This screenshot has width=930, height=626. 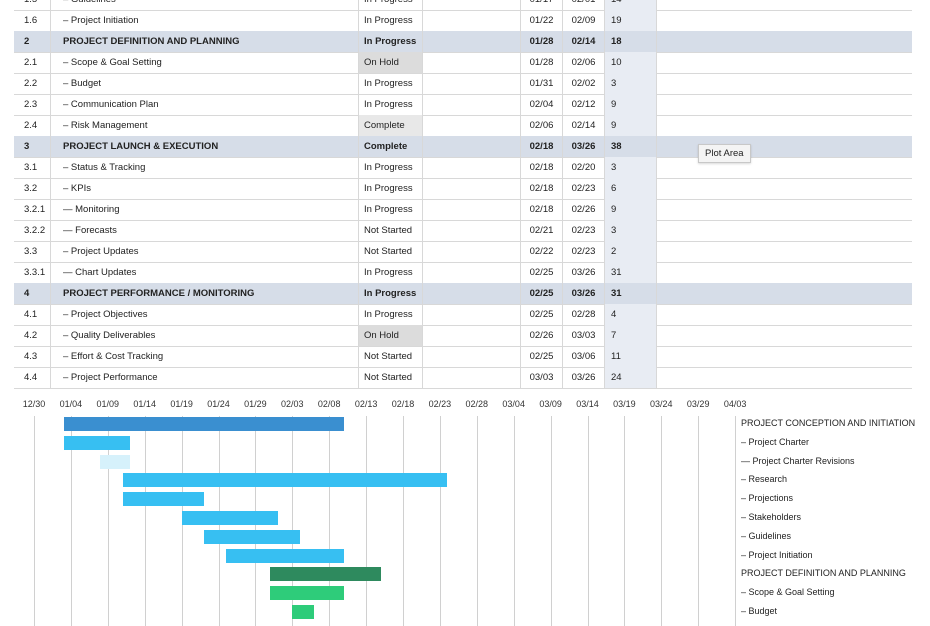 What do you see at coordinates (31, 188) in the screenshot?
I see `task-id-cell: 3.2` at bounding box center [31, 188].